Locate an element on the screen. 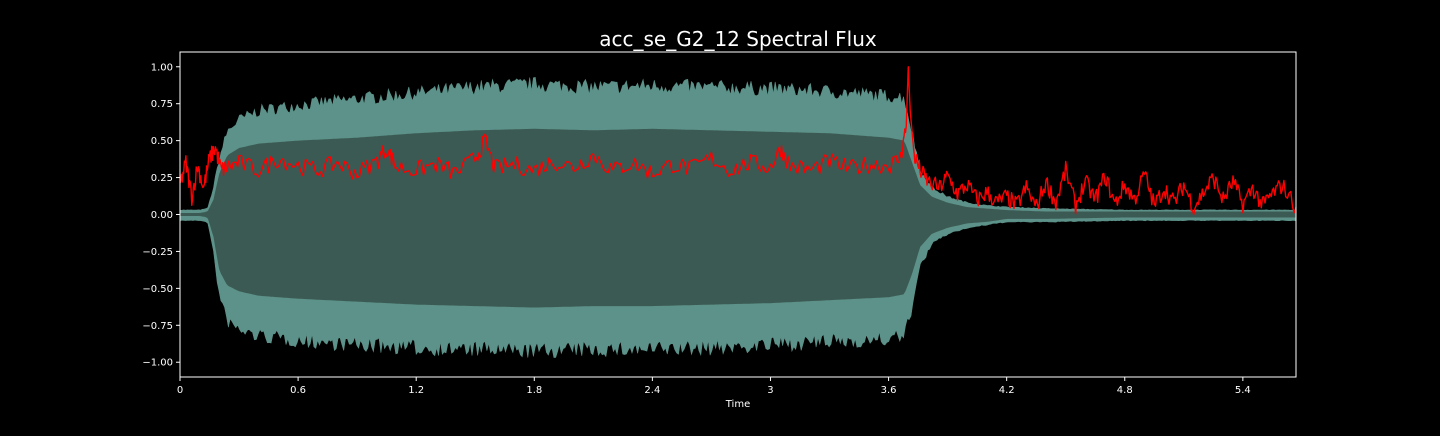  y-tick-label: 0.00 is located at coordinates (162, 215).